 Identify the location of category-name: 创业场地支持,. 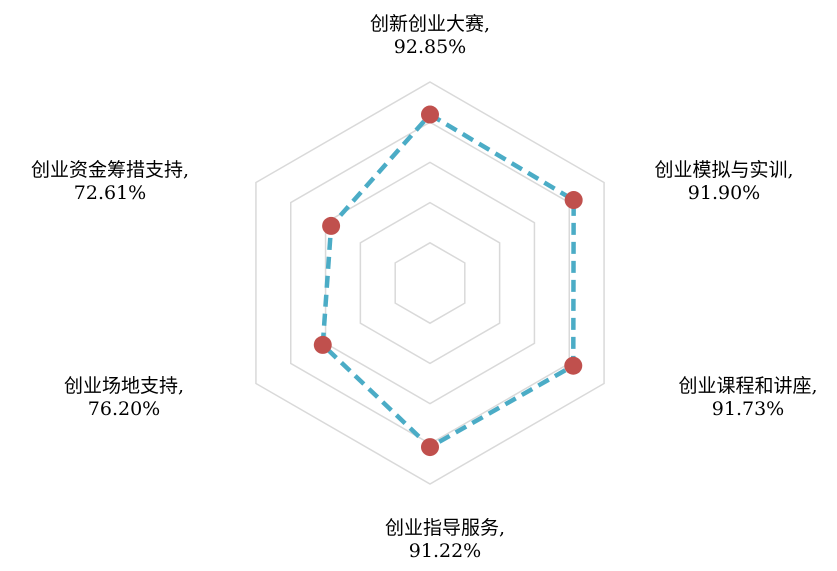
(124, 386).